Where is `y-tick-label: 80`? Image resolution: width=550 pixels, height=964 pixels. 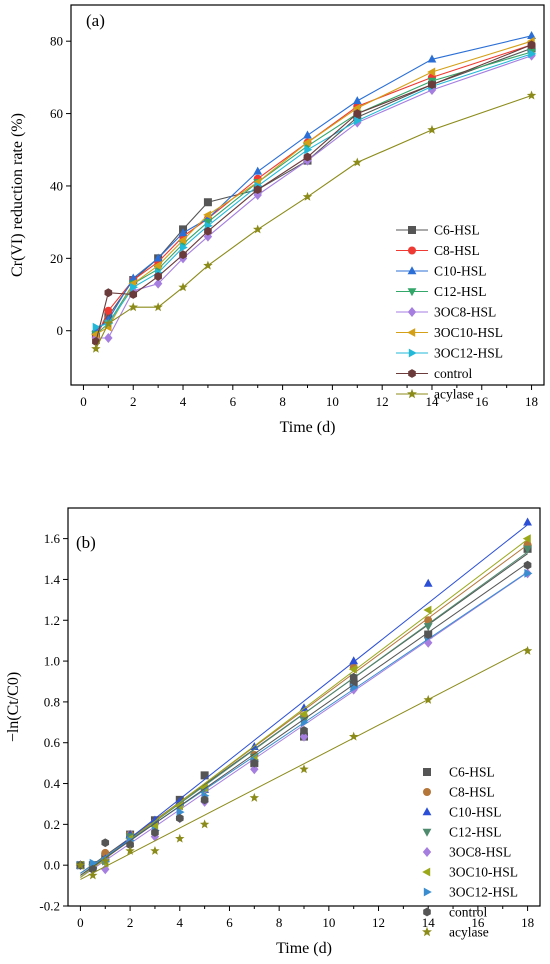
y-tick-label: 80 is located at coordinates (56, 41).